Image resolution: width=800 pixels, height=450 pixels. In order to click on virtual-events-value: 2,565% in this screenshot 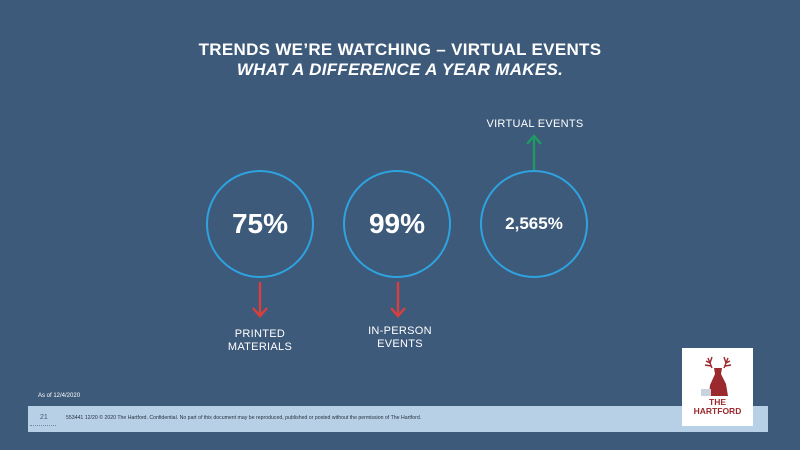, I will do `click(534, 223)`.